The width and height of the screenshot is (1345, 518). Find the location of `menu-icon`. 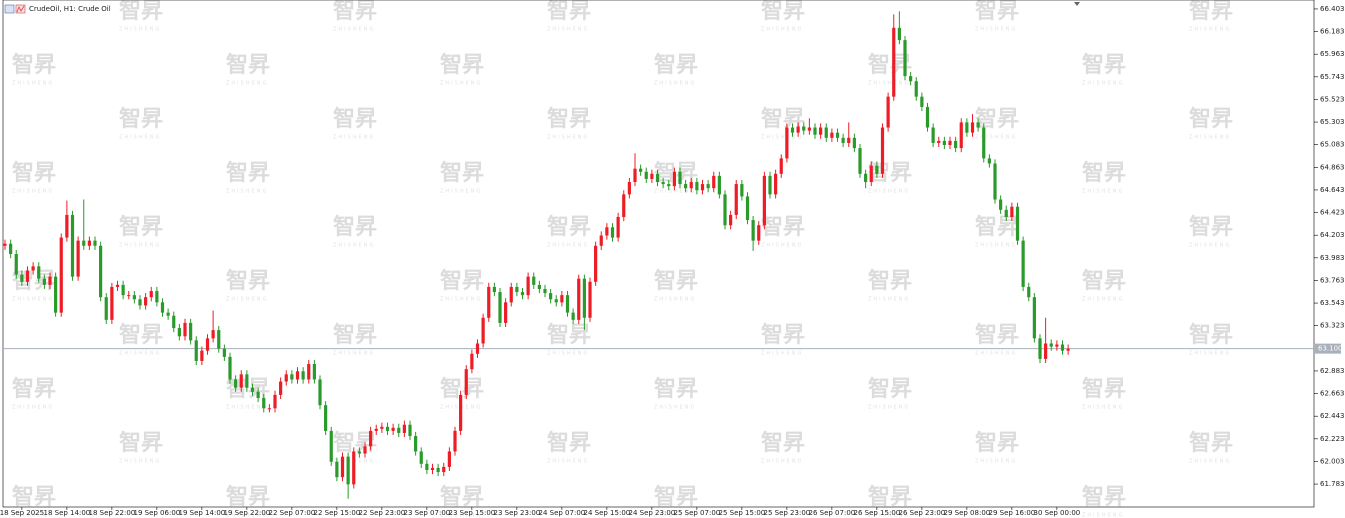

menu-icon is located at coordinates (9, 9).